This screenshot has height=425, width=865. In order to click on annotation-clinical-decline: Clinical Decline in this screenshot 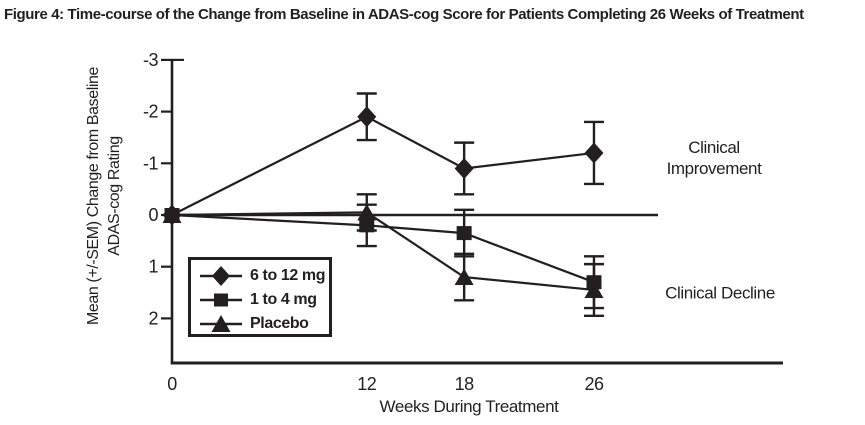, I will do `click(720, 293)`.